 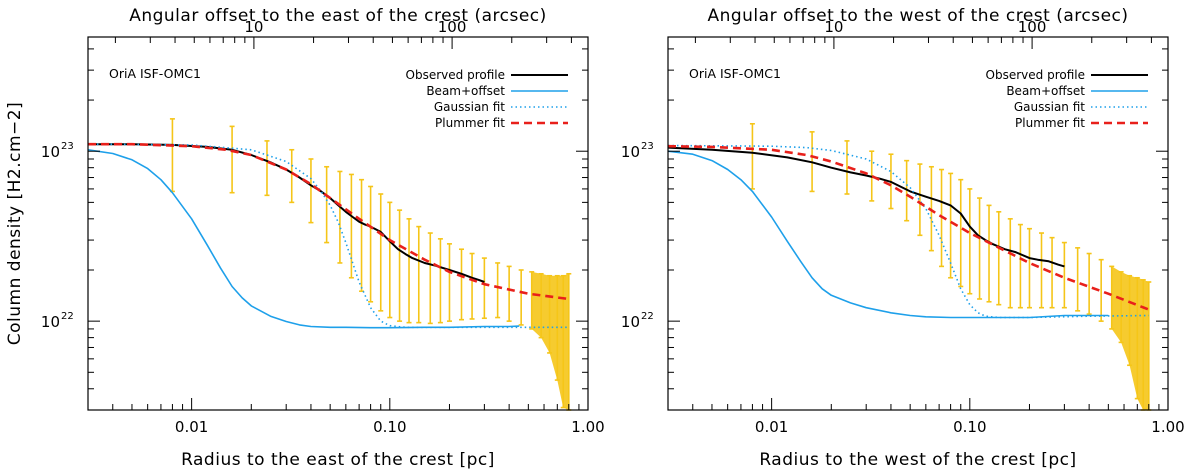 I want to click on series-gaussian-fitline, so click(x=908, y=231).